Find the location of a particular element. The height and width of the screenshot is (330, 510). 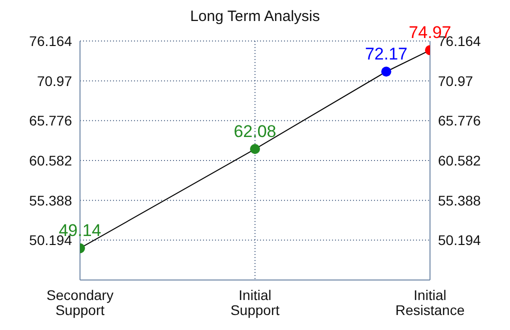

y-tick-label: 70.97 is located at coordinates (54, 80).